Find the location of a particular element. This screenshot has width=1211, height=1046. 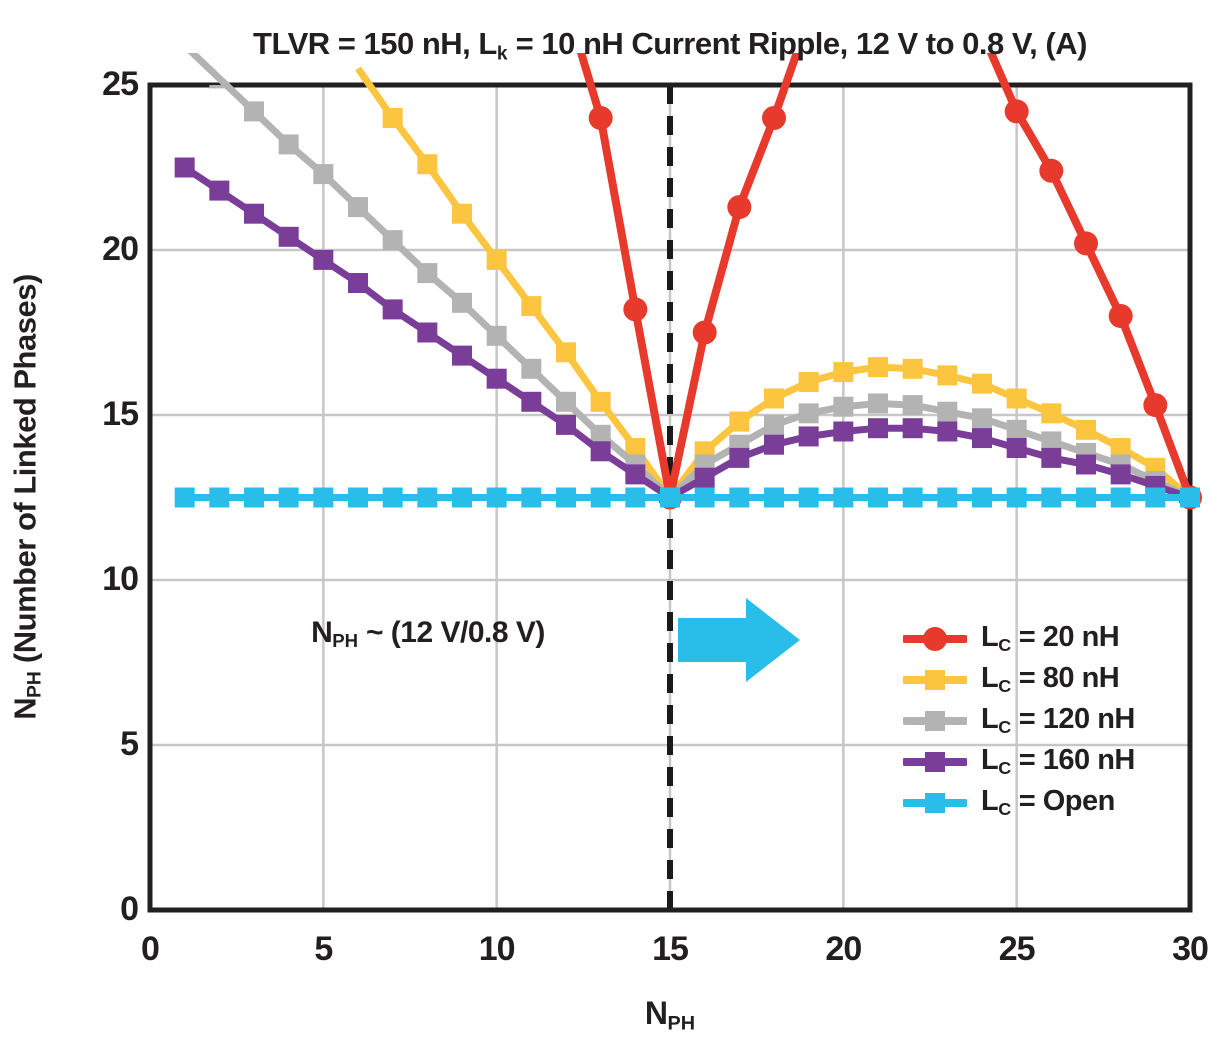

y-tick-label: 25 is located at coordinates (120, 84).